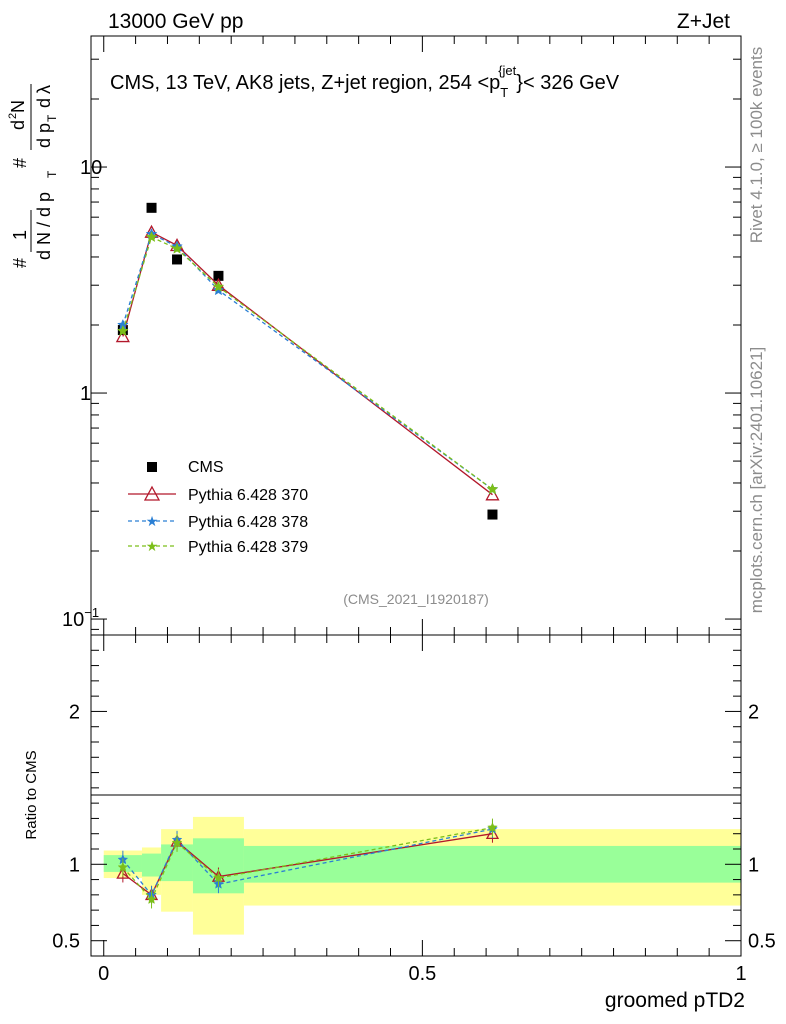 The image size is (786, 1024). I want to click on main-y-label: # 1 d N / d p T # d 2 N d p T d λ, so click(33, 176).